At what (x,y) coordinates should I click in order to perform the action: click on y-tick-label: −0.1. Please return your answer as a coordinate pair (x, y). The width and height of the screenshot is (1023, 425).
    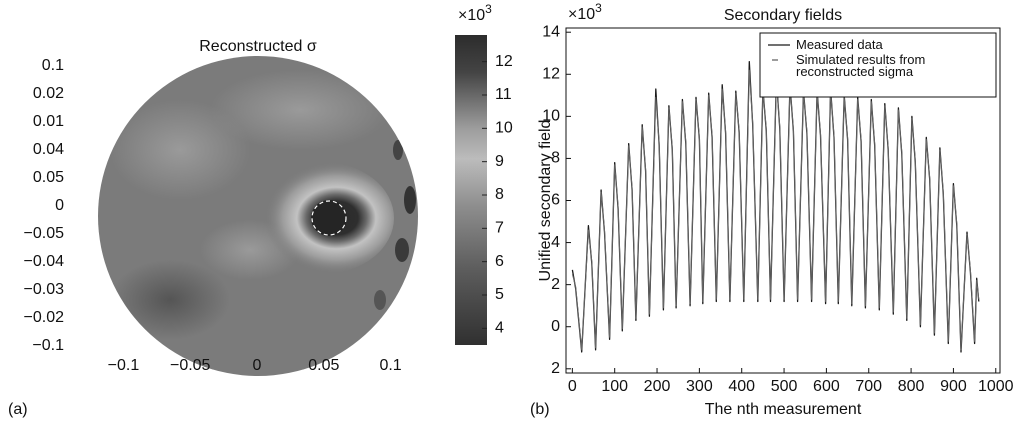
    Looking at the image, I should click on (48, 345).